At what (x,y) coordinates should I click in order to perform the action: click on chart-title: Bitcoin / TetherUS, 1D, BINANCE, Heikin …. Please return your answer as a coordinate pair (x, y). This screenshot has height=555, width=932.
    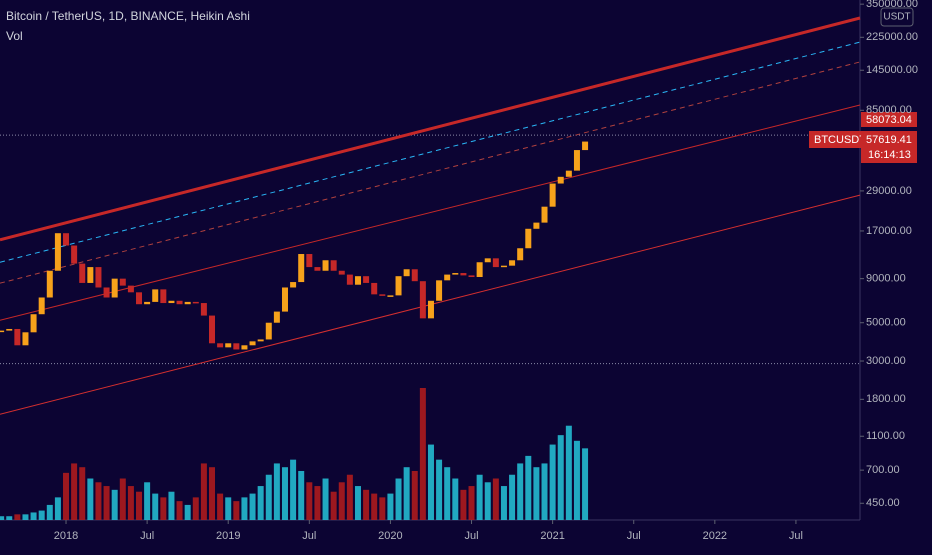
    Looking at the image, I should click on (128, 16).